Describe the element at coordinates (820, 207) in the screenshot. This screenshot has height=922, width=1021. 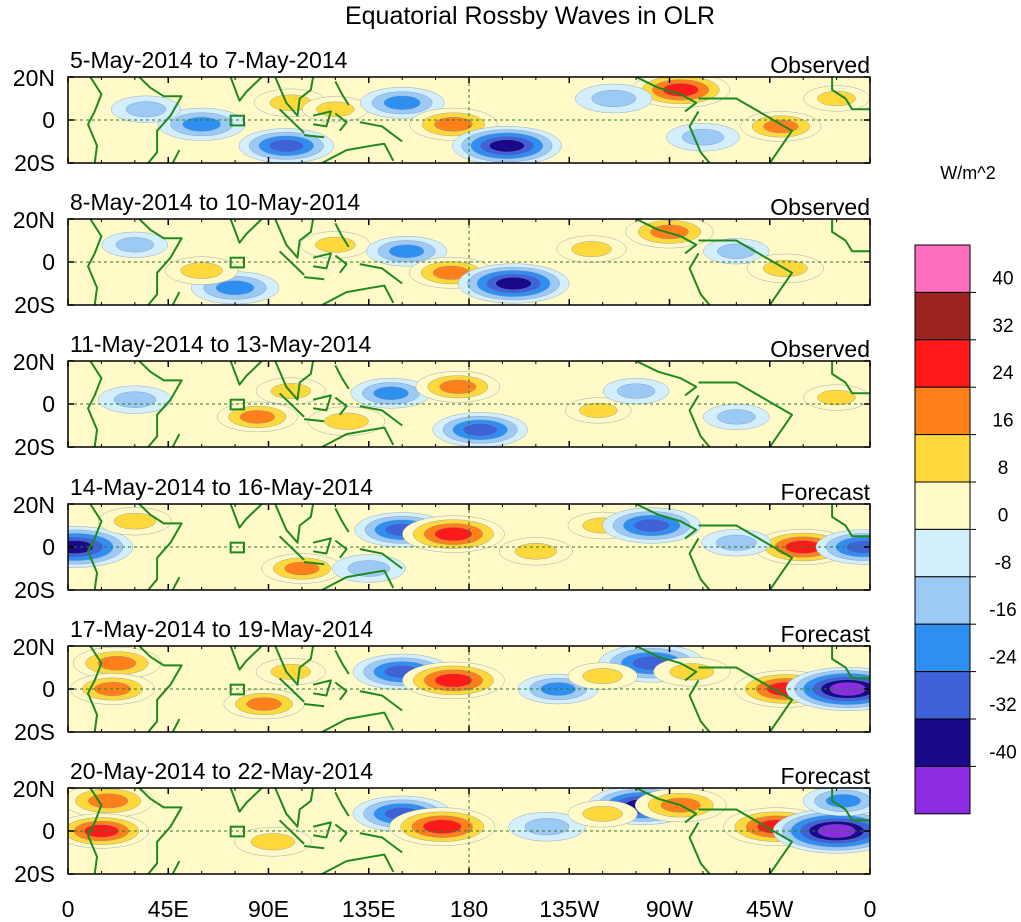
I see `panel-kind: Observed` at that location.